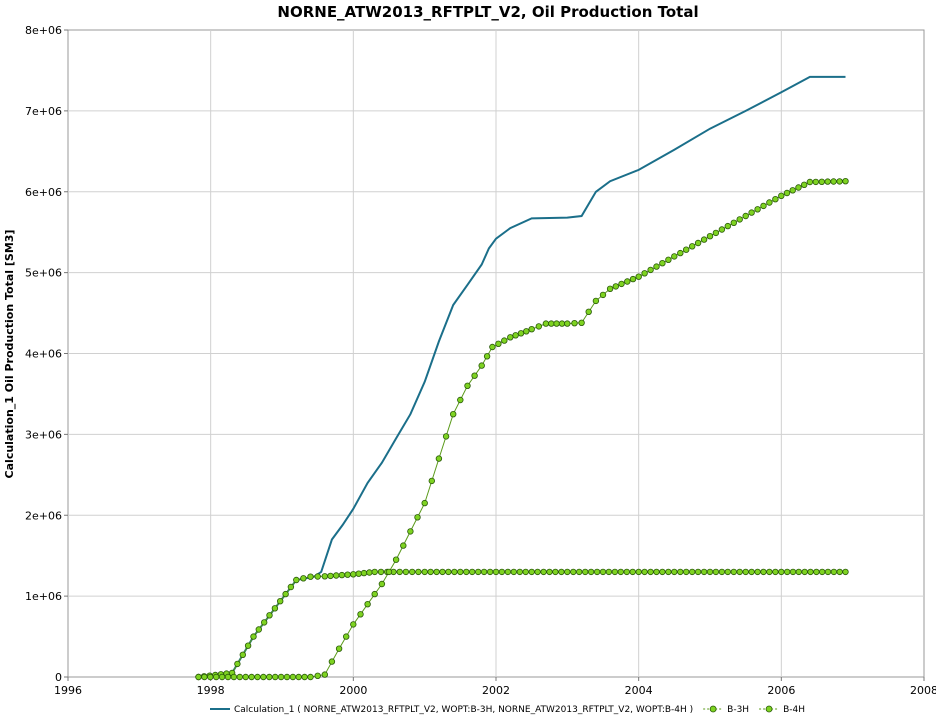 The height and width of the screenshot is (720, 936). Describe the element at coordinates (639, 690) in the screenshot. I see `x-tick-label: 2004` at that location.